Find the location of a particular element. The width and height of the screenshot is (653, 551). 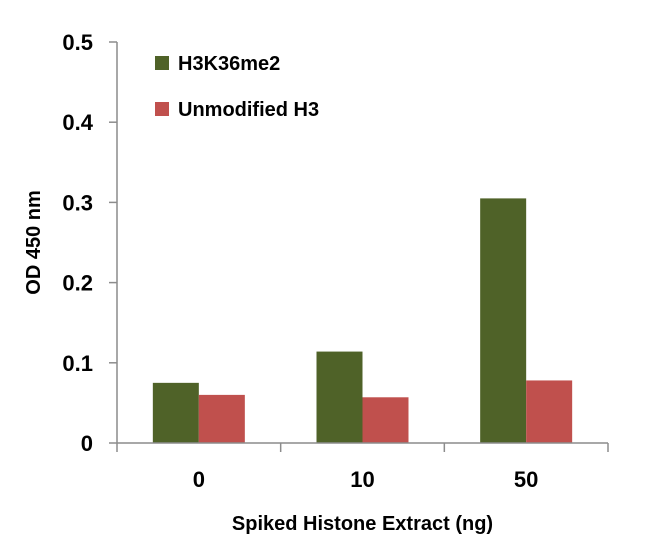

x-tick-label: 10 is located at coordinates (362, 479).